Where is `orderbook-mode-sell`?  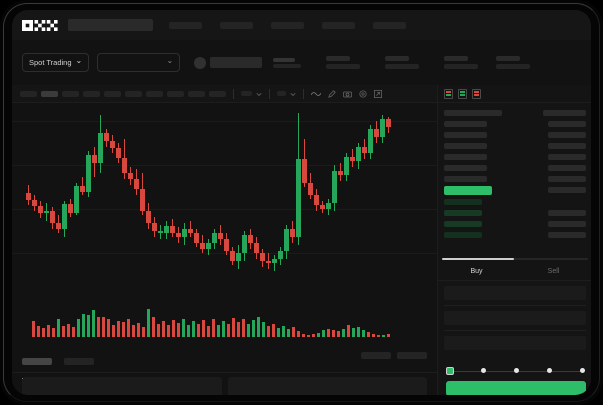
orderbook-mode-sell is located at coordinates (476, 93).